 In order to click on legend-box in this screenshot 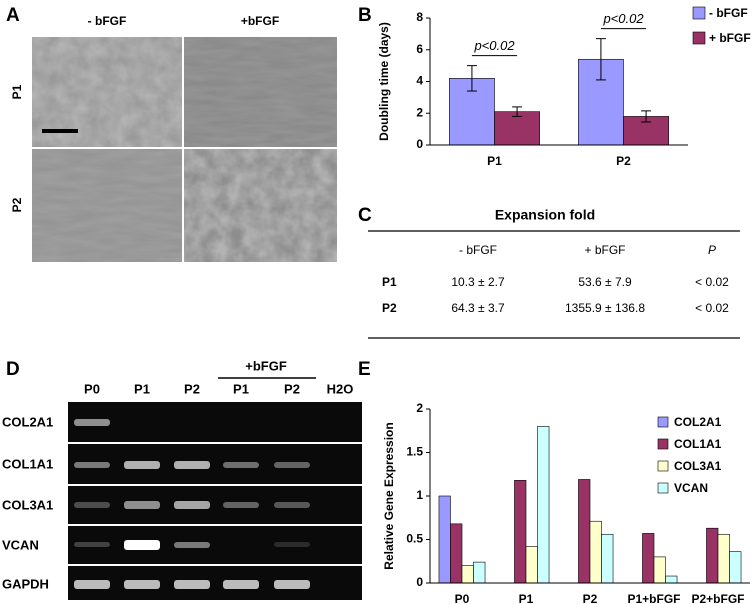, I will do `click(701, 459)`.